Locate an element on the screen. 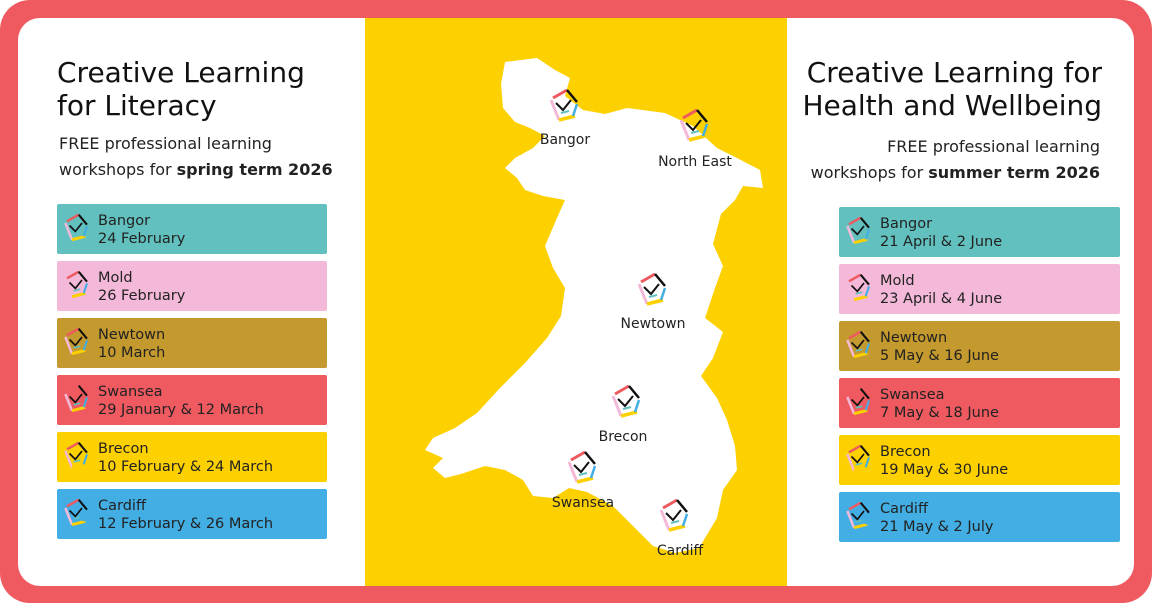  dates: 23 April & 4 June is located at coordinates (941, 299).